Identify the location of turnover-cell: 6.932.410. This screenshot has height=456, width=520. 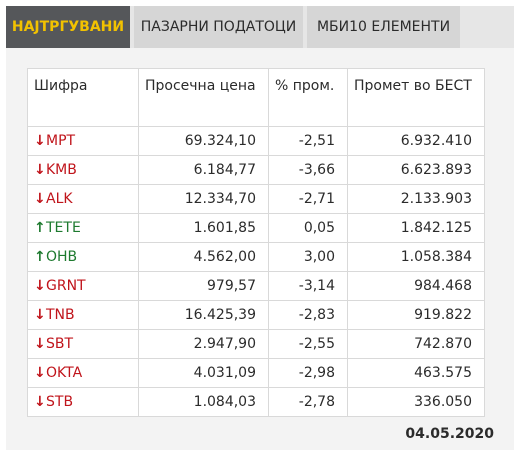
(416, 141).